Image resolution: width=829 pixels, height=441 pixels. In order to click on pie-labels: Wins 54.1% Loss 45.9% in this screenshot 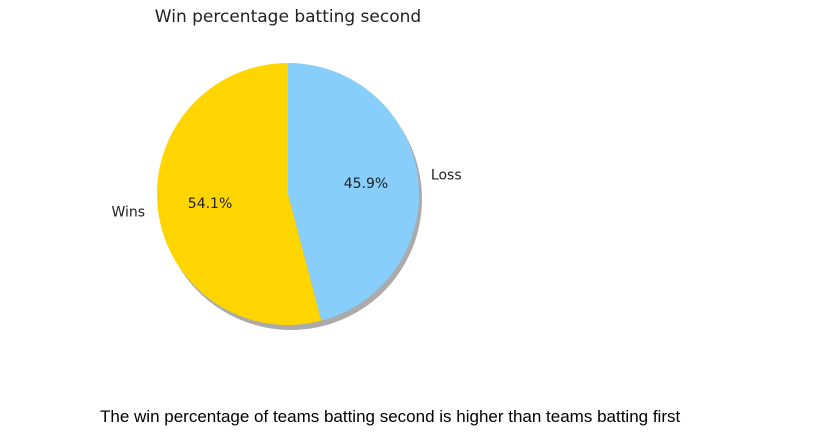, I will do `click(286, 193)`.